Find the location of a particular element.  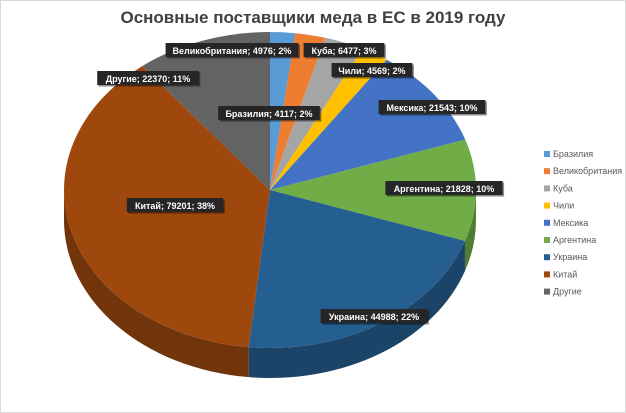

svg-text: Великобритания; 4976; 2% is located at coordinates (232, 51).